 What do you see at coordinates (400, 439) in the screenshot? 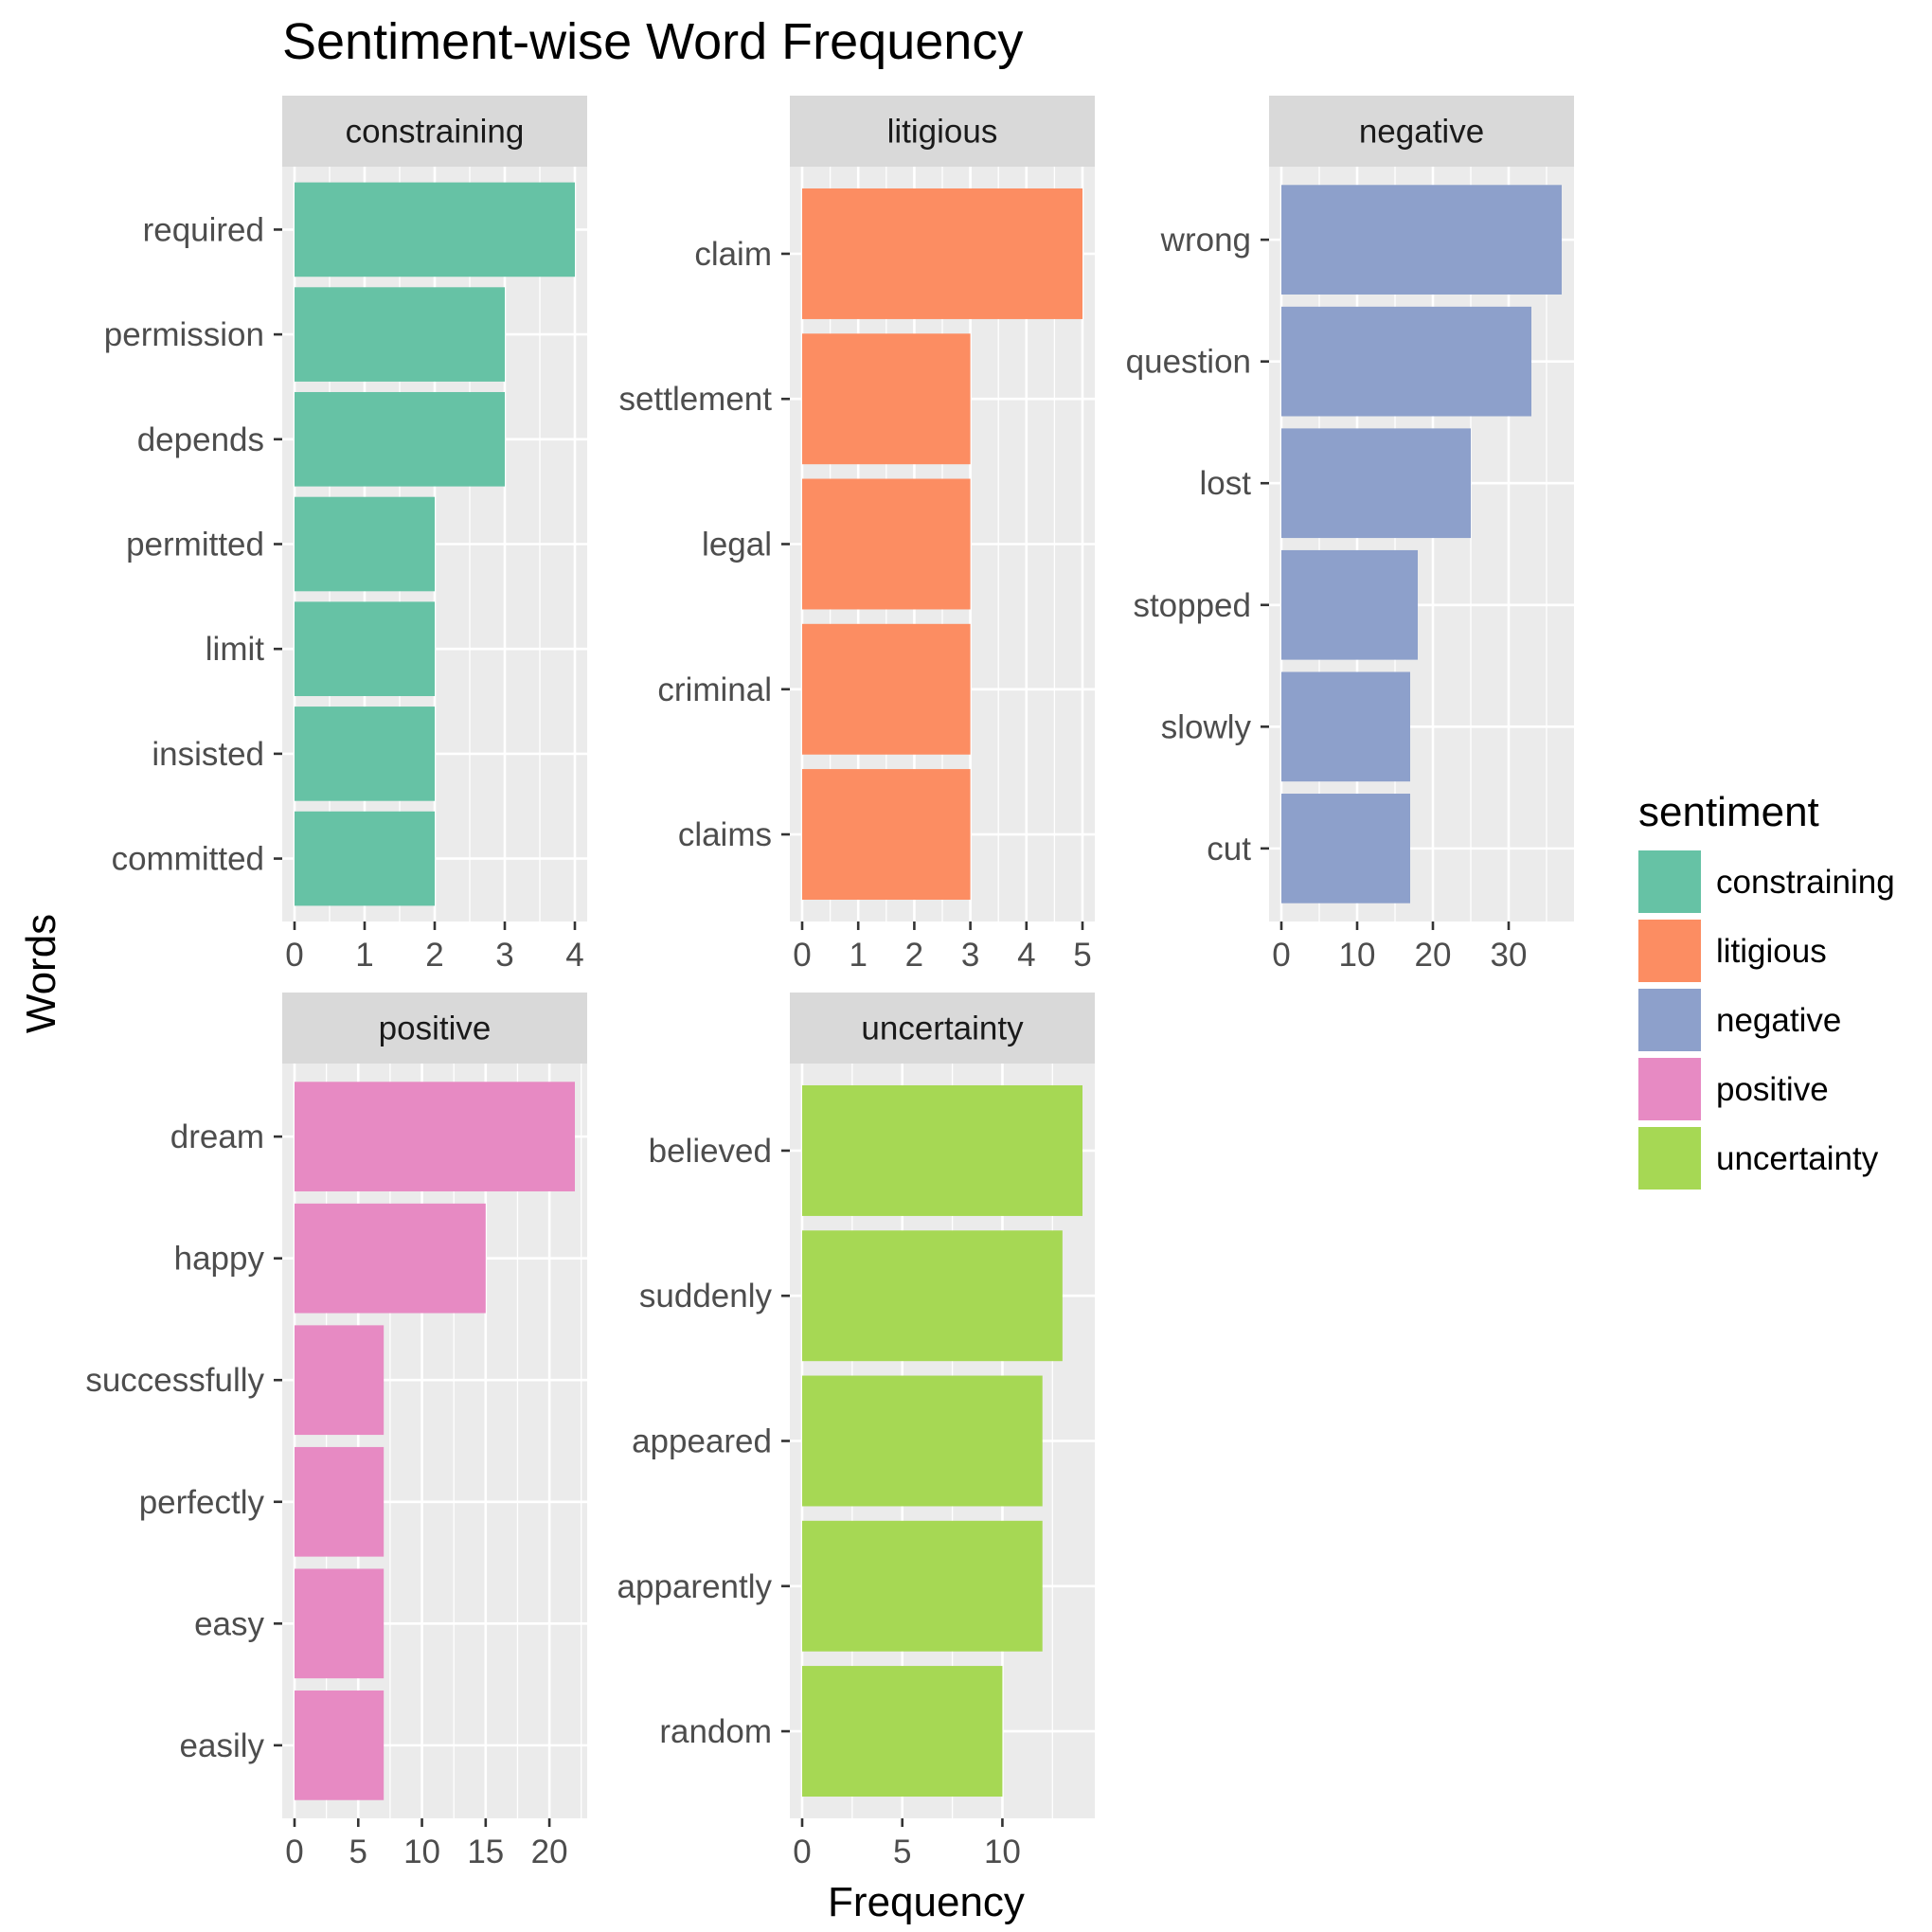
I see `bar-depends` at bounding box center [400, 439].